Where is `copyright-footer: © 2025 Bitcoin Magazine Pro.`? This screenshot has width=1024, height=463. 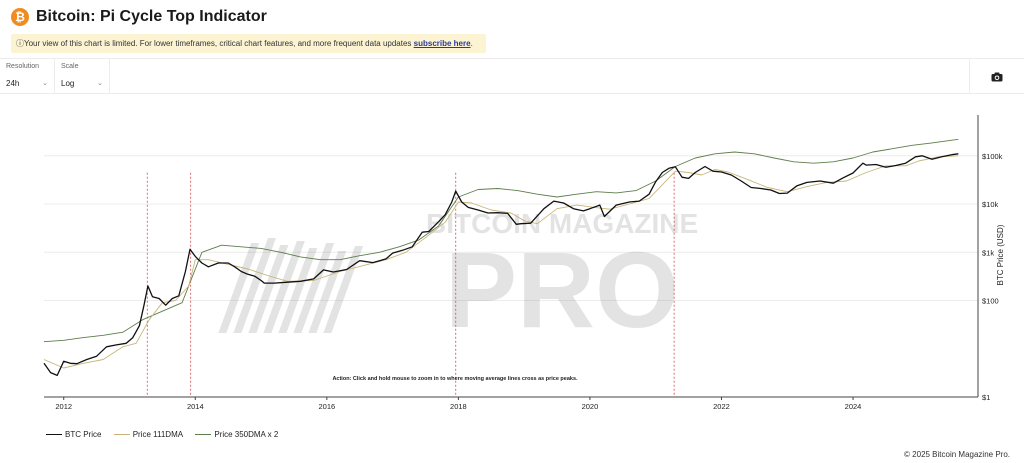
copyright-footer: © 2025 Bitcoin Magazine Pro. is located at coordinates (957, 454).